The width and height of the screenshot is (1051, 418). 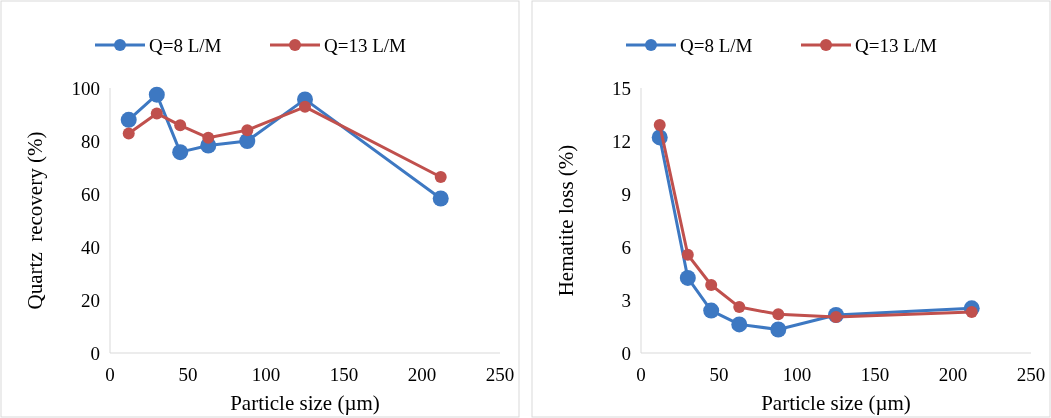 What do you see at coordinates (626, 300) in the screenshot?
I see `y-tick-label: 3` at bounding box center [626, 300].